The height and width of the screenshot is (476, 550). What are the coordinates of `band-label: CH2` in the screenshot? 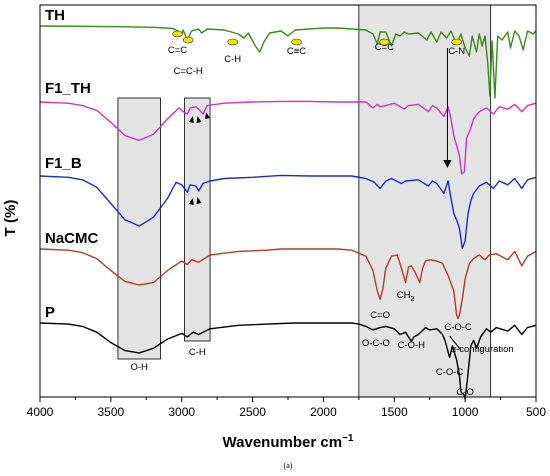 It's located at (406, 296).